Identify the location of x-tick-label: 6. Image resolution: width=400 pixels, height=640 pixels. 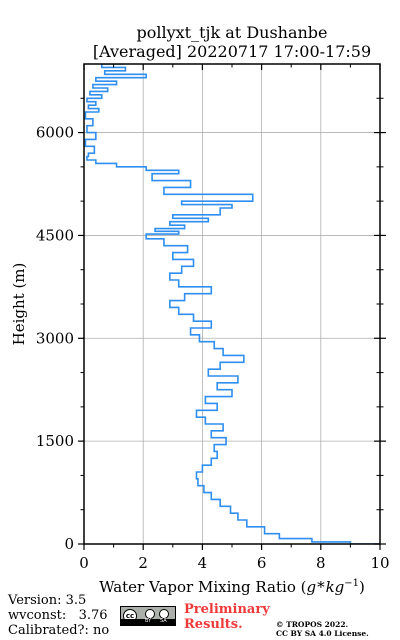
(262, 563).